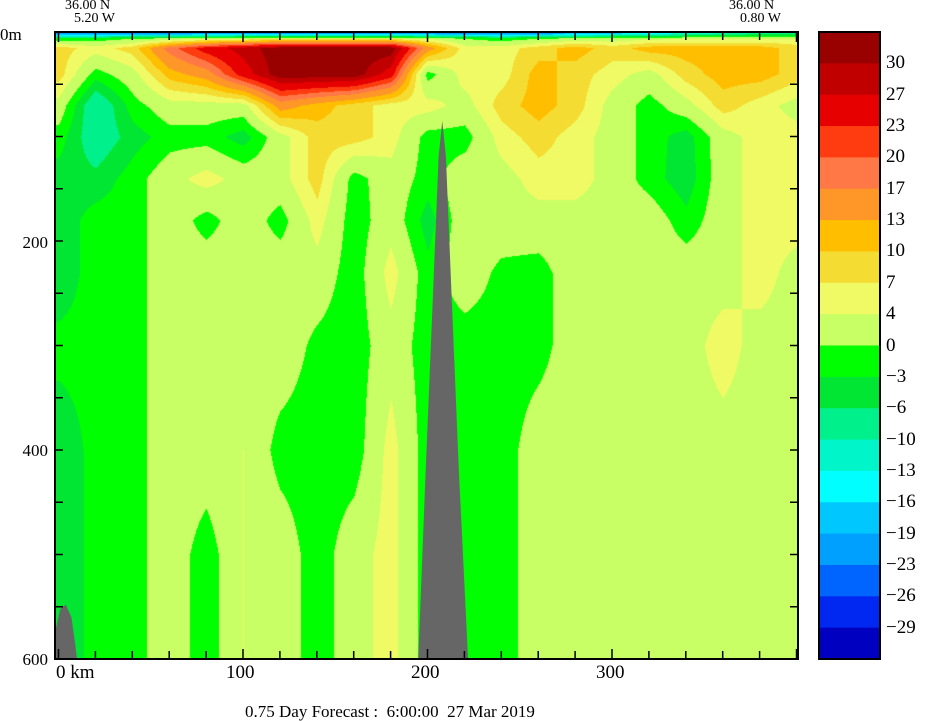  What do you see at coordinates (66, 631) in the screenshot?
I see `topography-left-slope` at bounding box center [66, 631].